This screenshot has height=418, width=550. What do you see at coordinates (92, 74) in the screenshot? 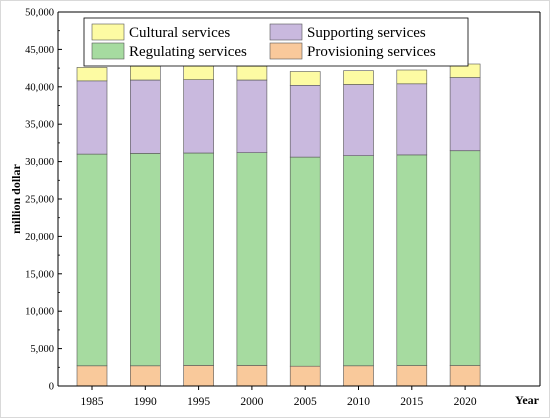
I see `bar-segment-cultural-services-1985` at bounding box center [92, 74].